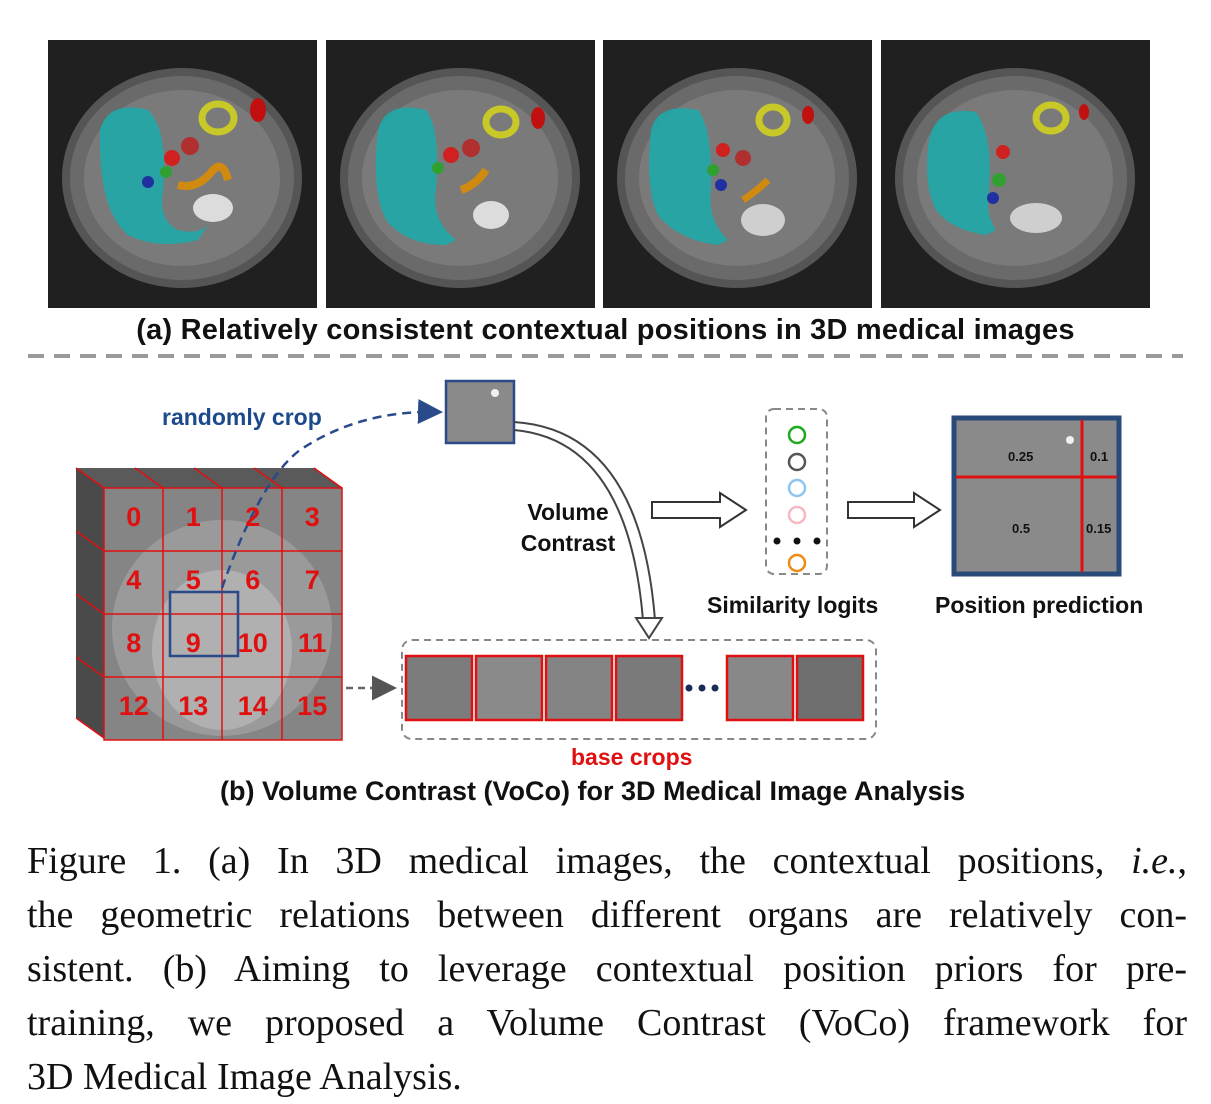 This screenshot has height=1104, width=1211. I want to click on cube-cell-label: 3, so click(312, 517).